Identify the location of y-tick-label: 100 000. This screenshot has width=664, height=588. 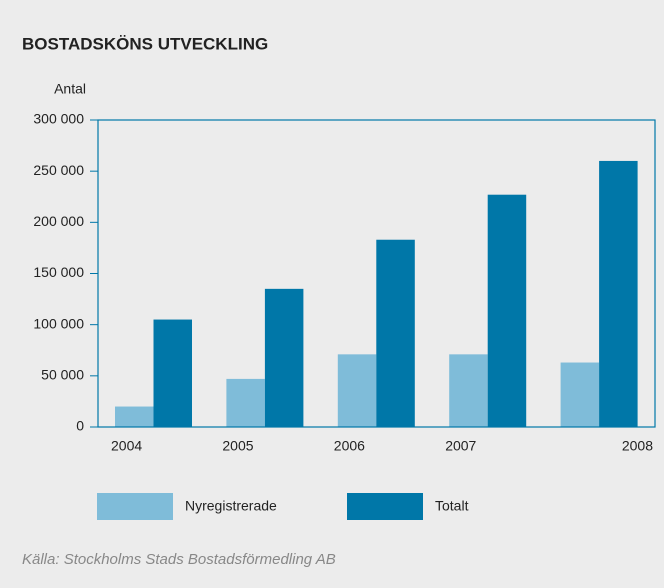
(58, 323).